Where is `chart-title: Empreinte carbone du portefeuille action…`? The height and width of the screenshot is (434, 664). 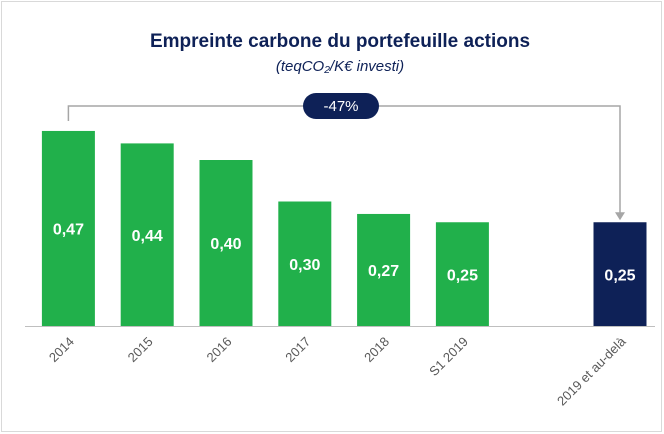 chart-title: Empreinte carbone du portefeuille action… is located at coordinates (340, 41).